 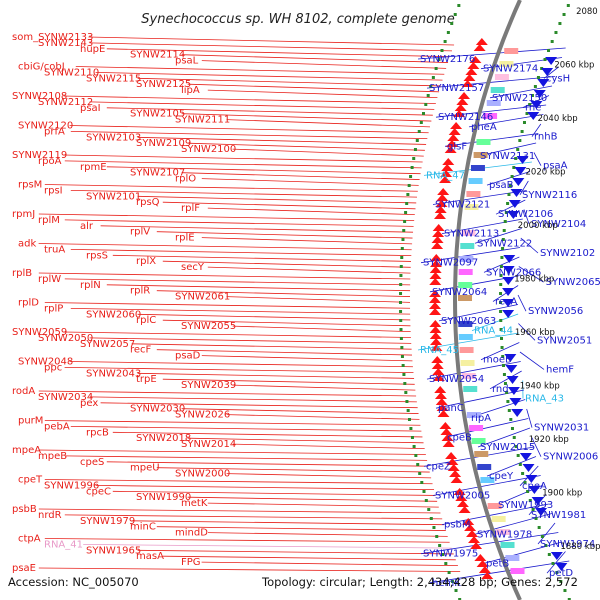 I want to click on scale-label: 2060 kbp, so click(x=574, y=66).